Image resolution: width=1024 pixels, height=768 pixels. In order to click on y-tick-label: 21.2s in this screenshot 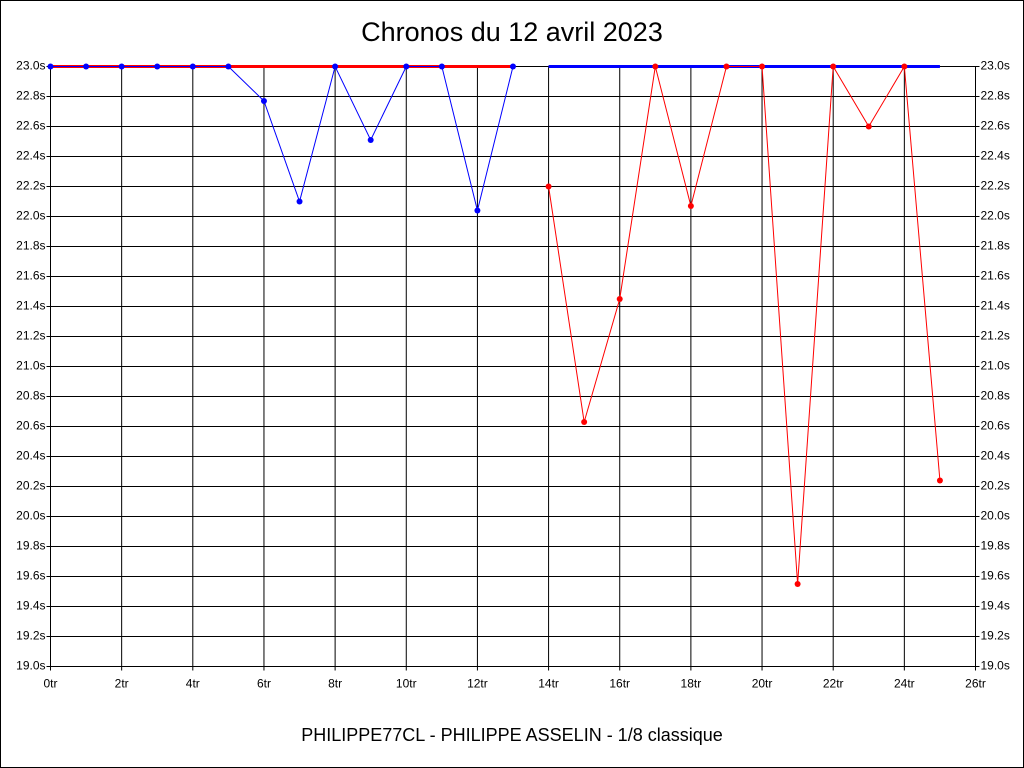, I will do `click(30, 336)`.